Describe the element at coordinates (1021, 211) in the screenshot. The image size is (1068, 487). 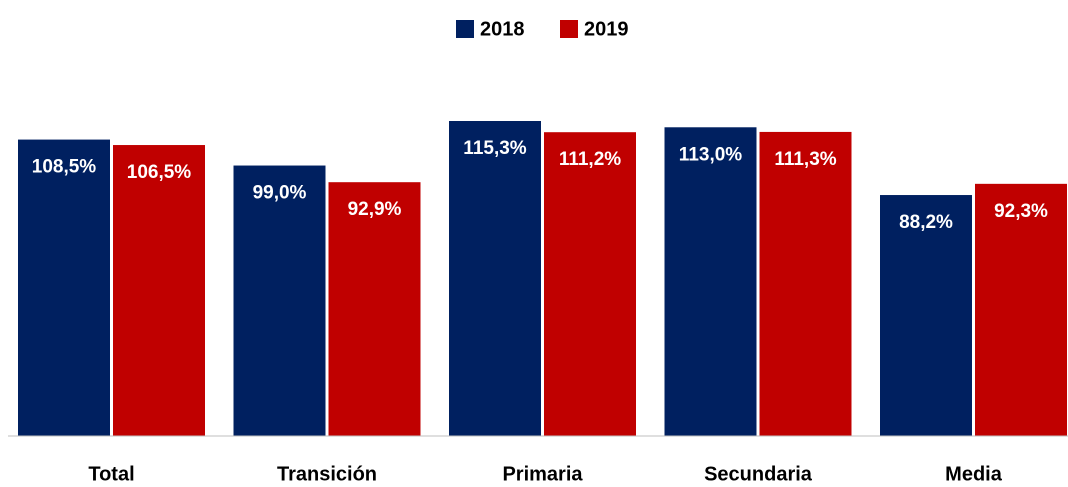
I see `value-label: 92,3%` at that location.